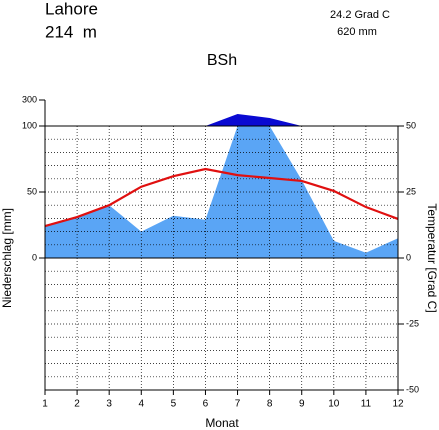 This screenshot has height=430, width=439. What do you see at coordinates (7, 258) in the screenshot?
I see `y-axis-label: Niederschlag [mm]` at bounding box center [7, 258].